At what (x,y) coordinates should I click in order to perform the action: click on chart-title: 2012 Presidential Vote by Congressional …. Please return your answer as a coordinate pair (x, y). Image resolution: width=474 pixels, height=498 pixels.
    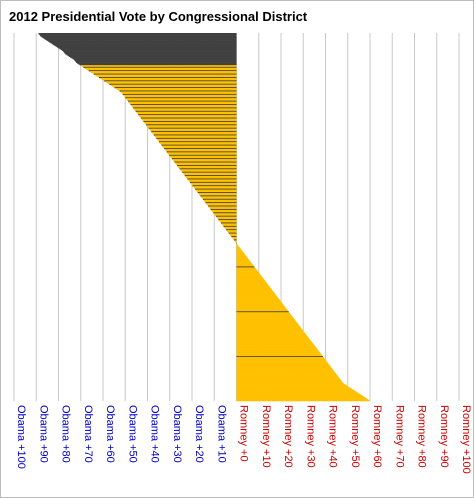
    Looking at the image, I should click on (158, 16).